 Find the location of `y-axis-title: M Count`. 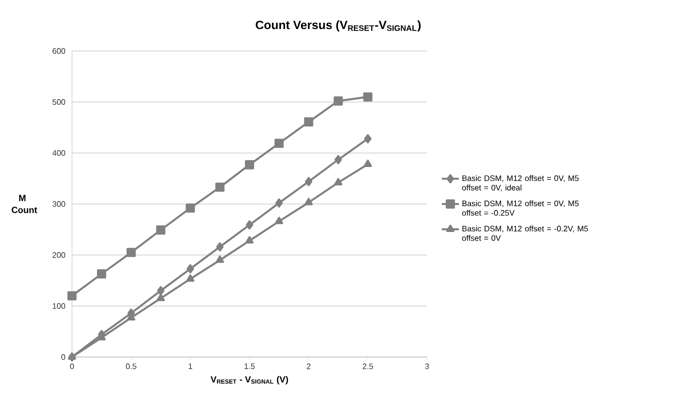

y-axis-title: M Count is located at coordinates (25, 204).